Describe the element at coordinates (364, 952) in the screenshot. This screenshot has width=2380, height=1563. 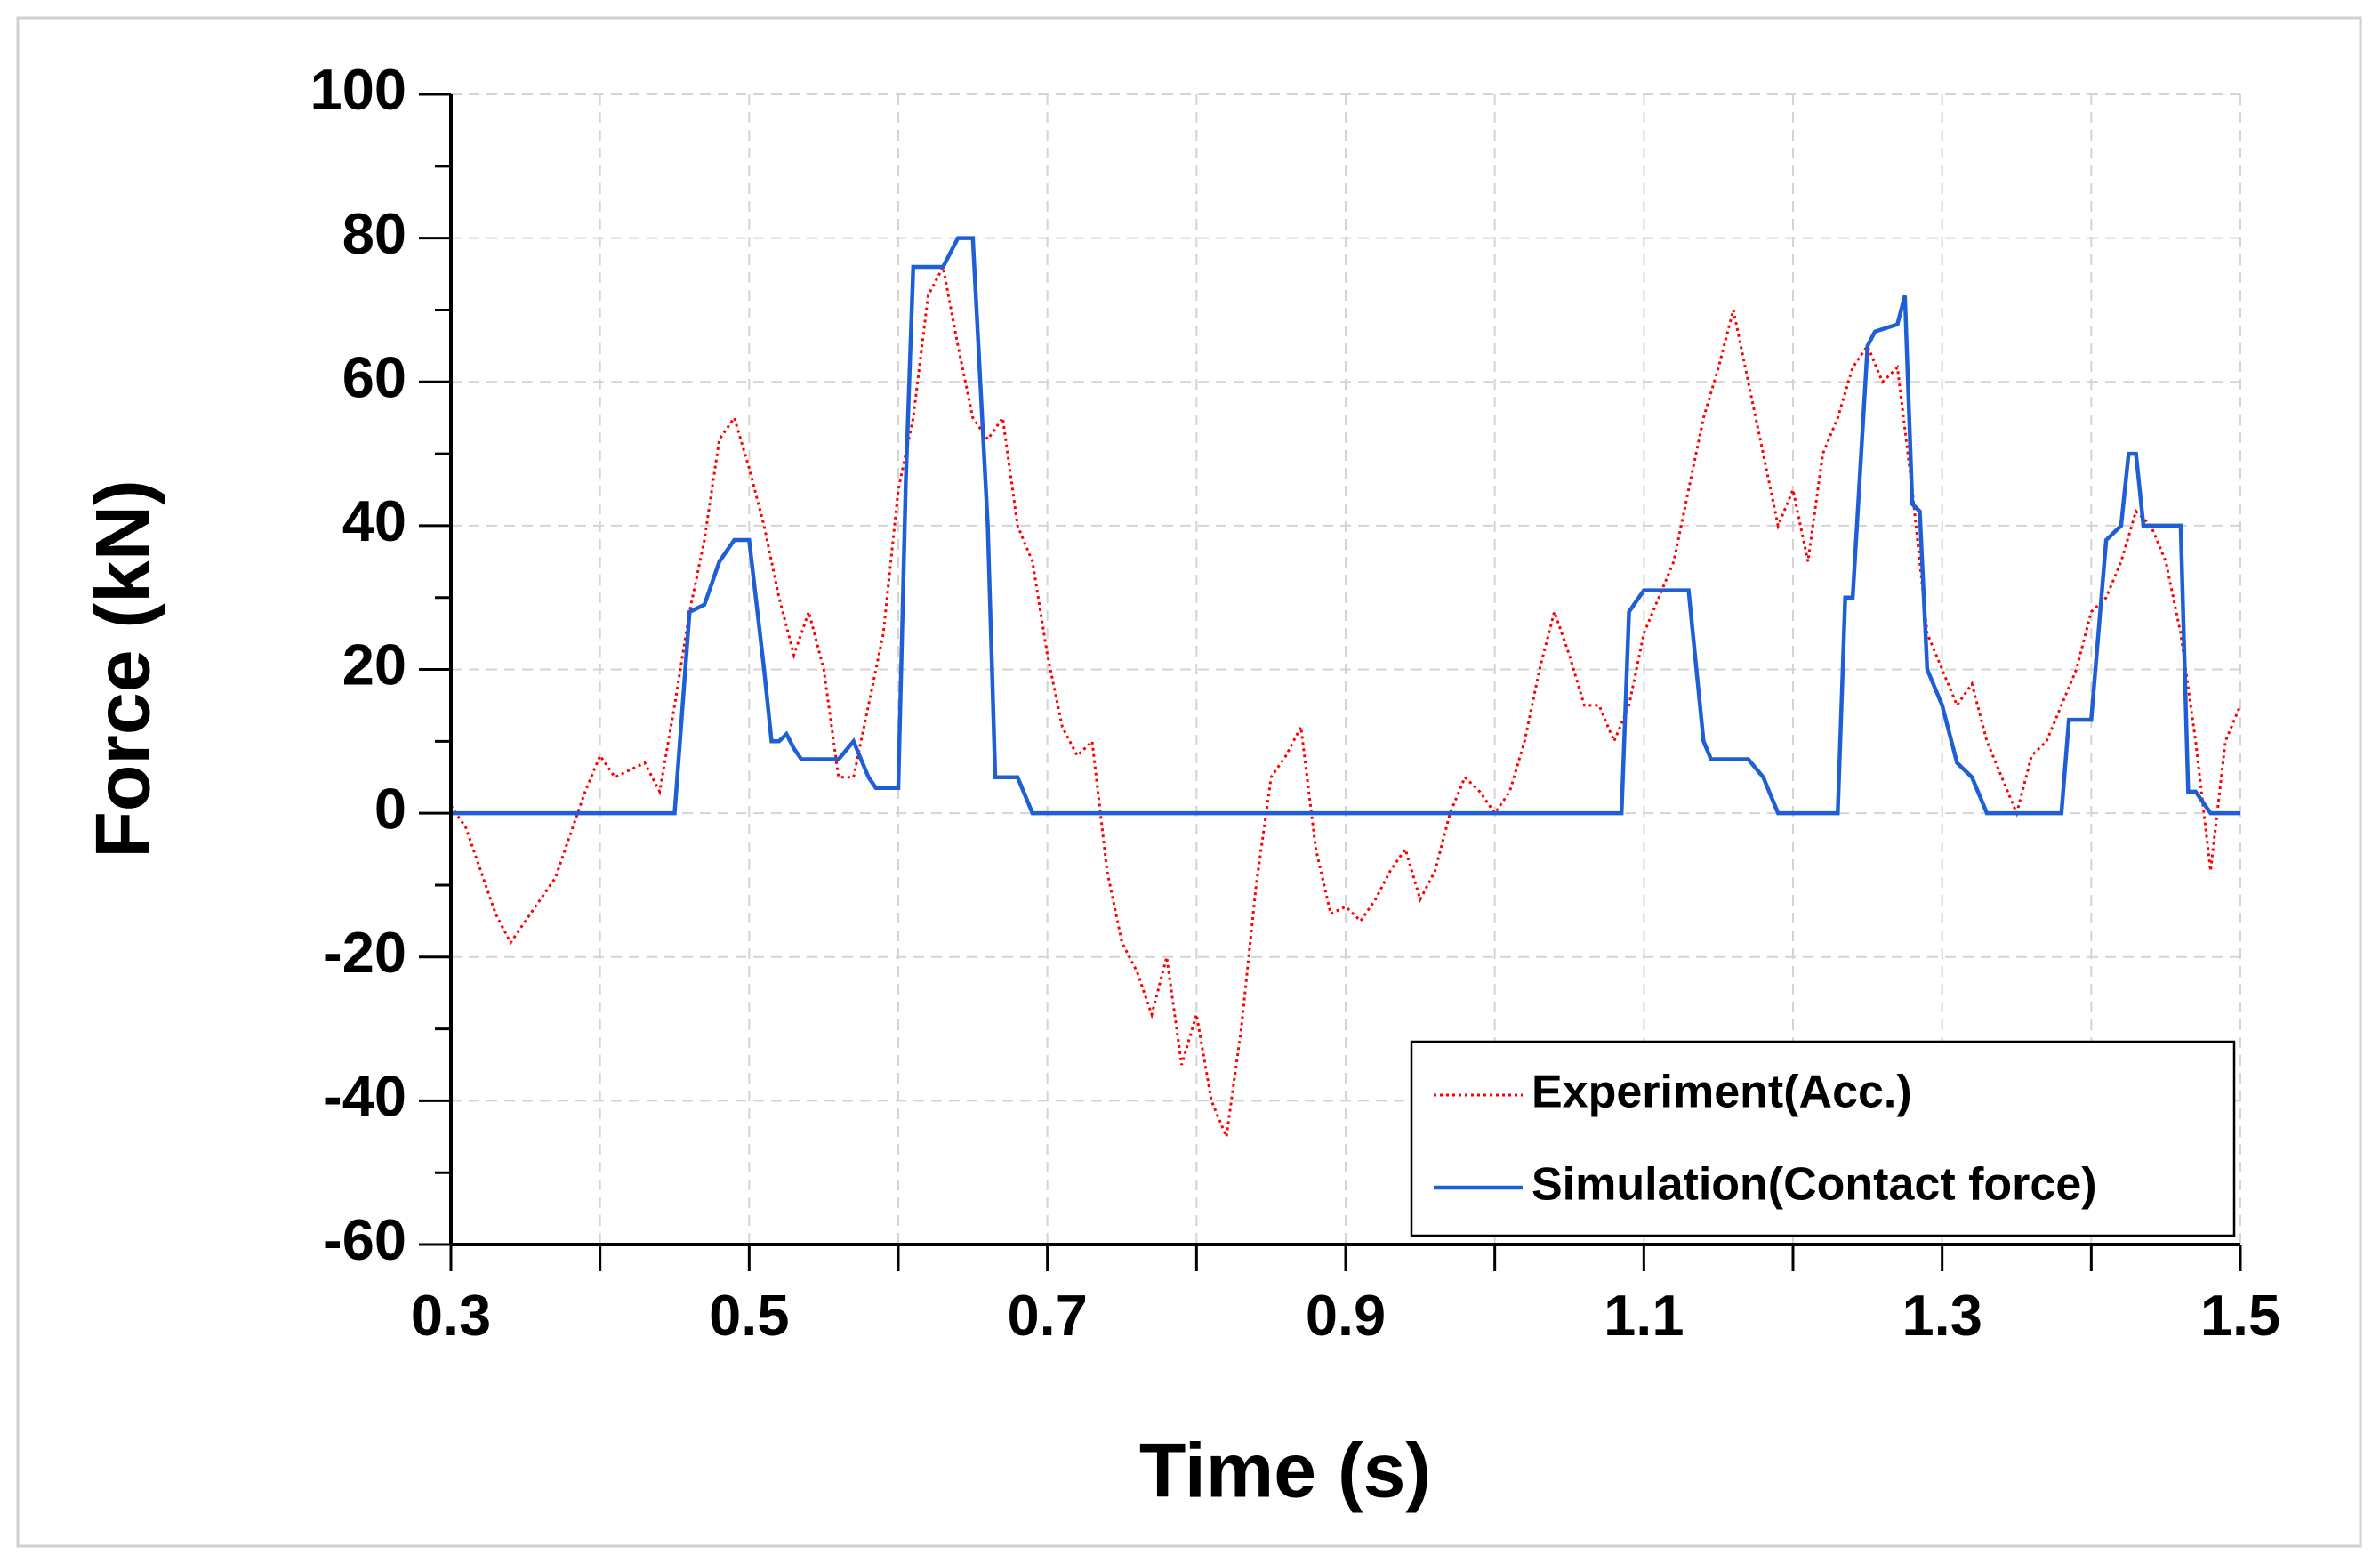
I see `y-tick-label: -20` at that location.